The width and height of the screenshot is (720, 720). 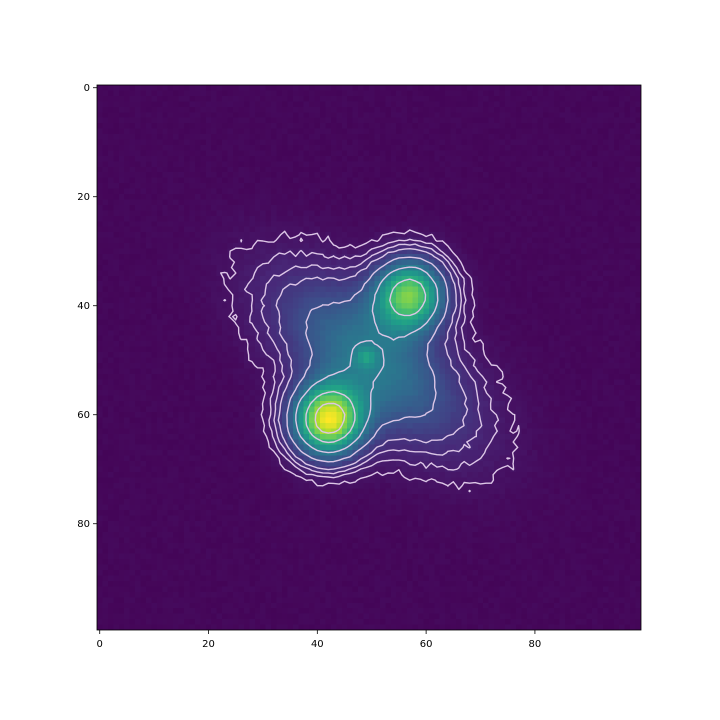 I want to click on x-tick-label-20: 20, so click(x=208, y=644).